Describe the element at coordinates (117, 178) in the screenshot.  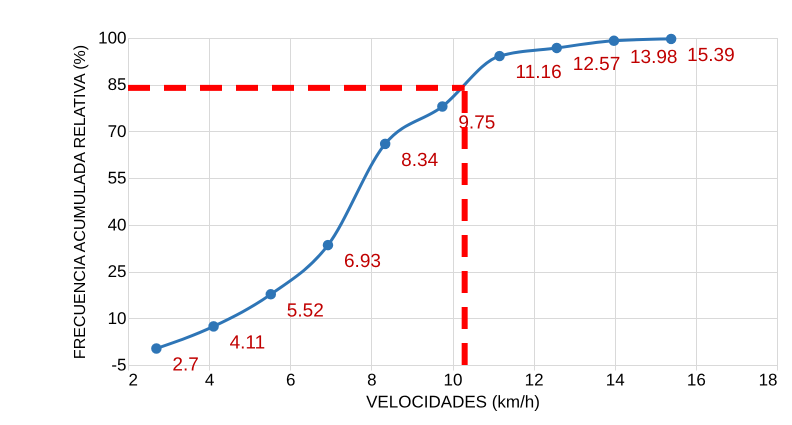
I see `y-tick-label: 55` at that location.